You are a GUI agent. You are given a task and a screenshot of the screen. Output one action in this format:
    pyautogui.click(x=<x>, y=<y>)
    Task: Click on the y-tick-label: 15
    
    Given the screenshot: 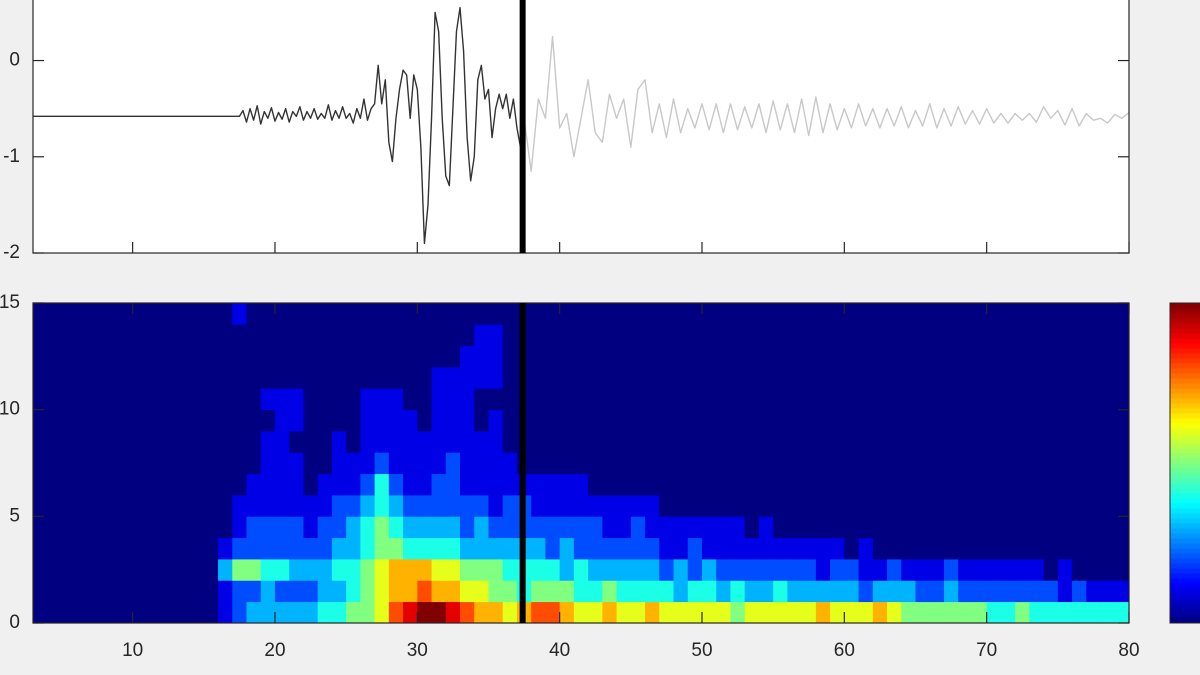 What is the action you would take?
    pyautogui.click(x=10, y=302)
    